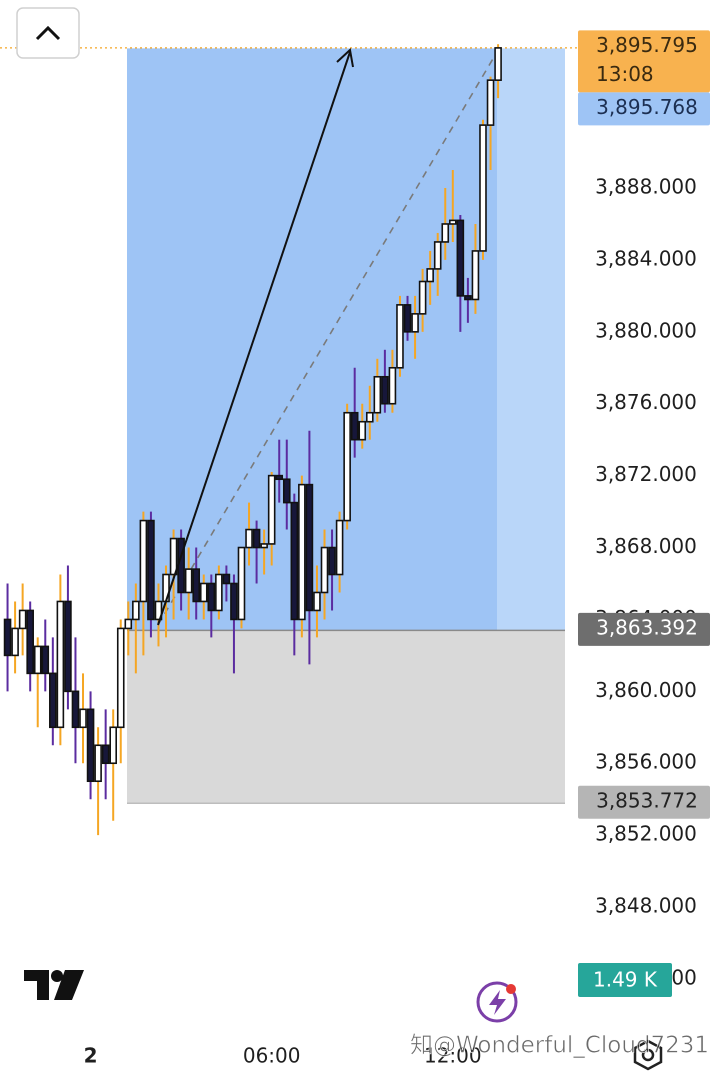 The height and width of the screenshot is (1089, 720). I want to click on icon-badge-dot, so click(511, 989).